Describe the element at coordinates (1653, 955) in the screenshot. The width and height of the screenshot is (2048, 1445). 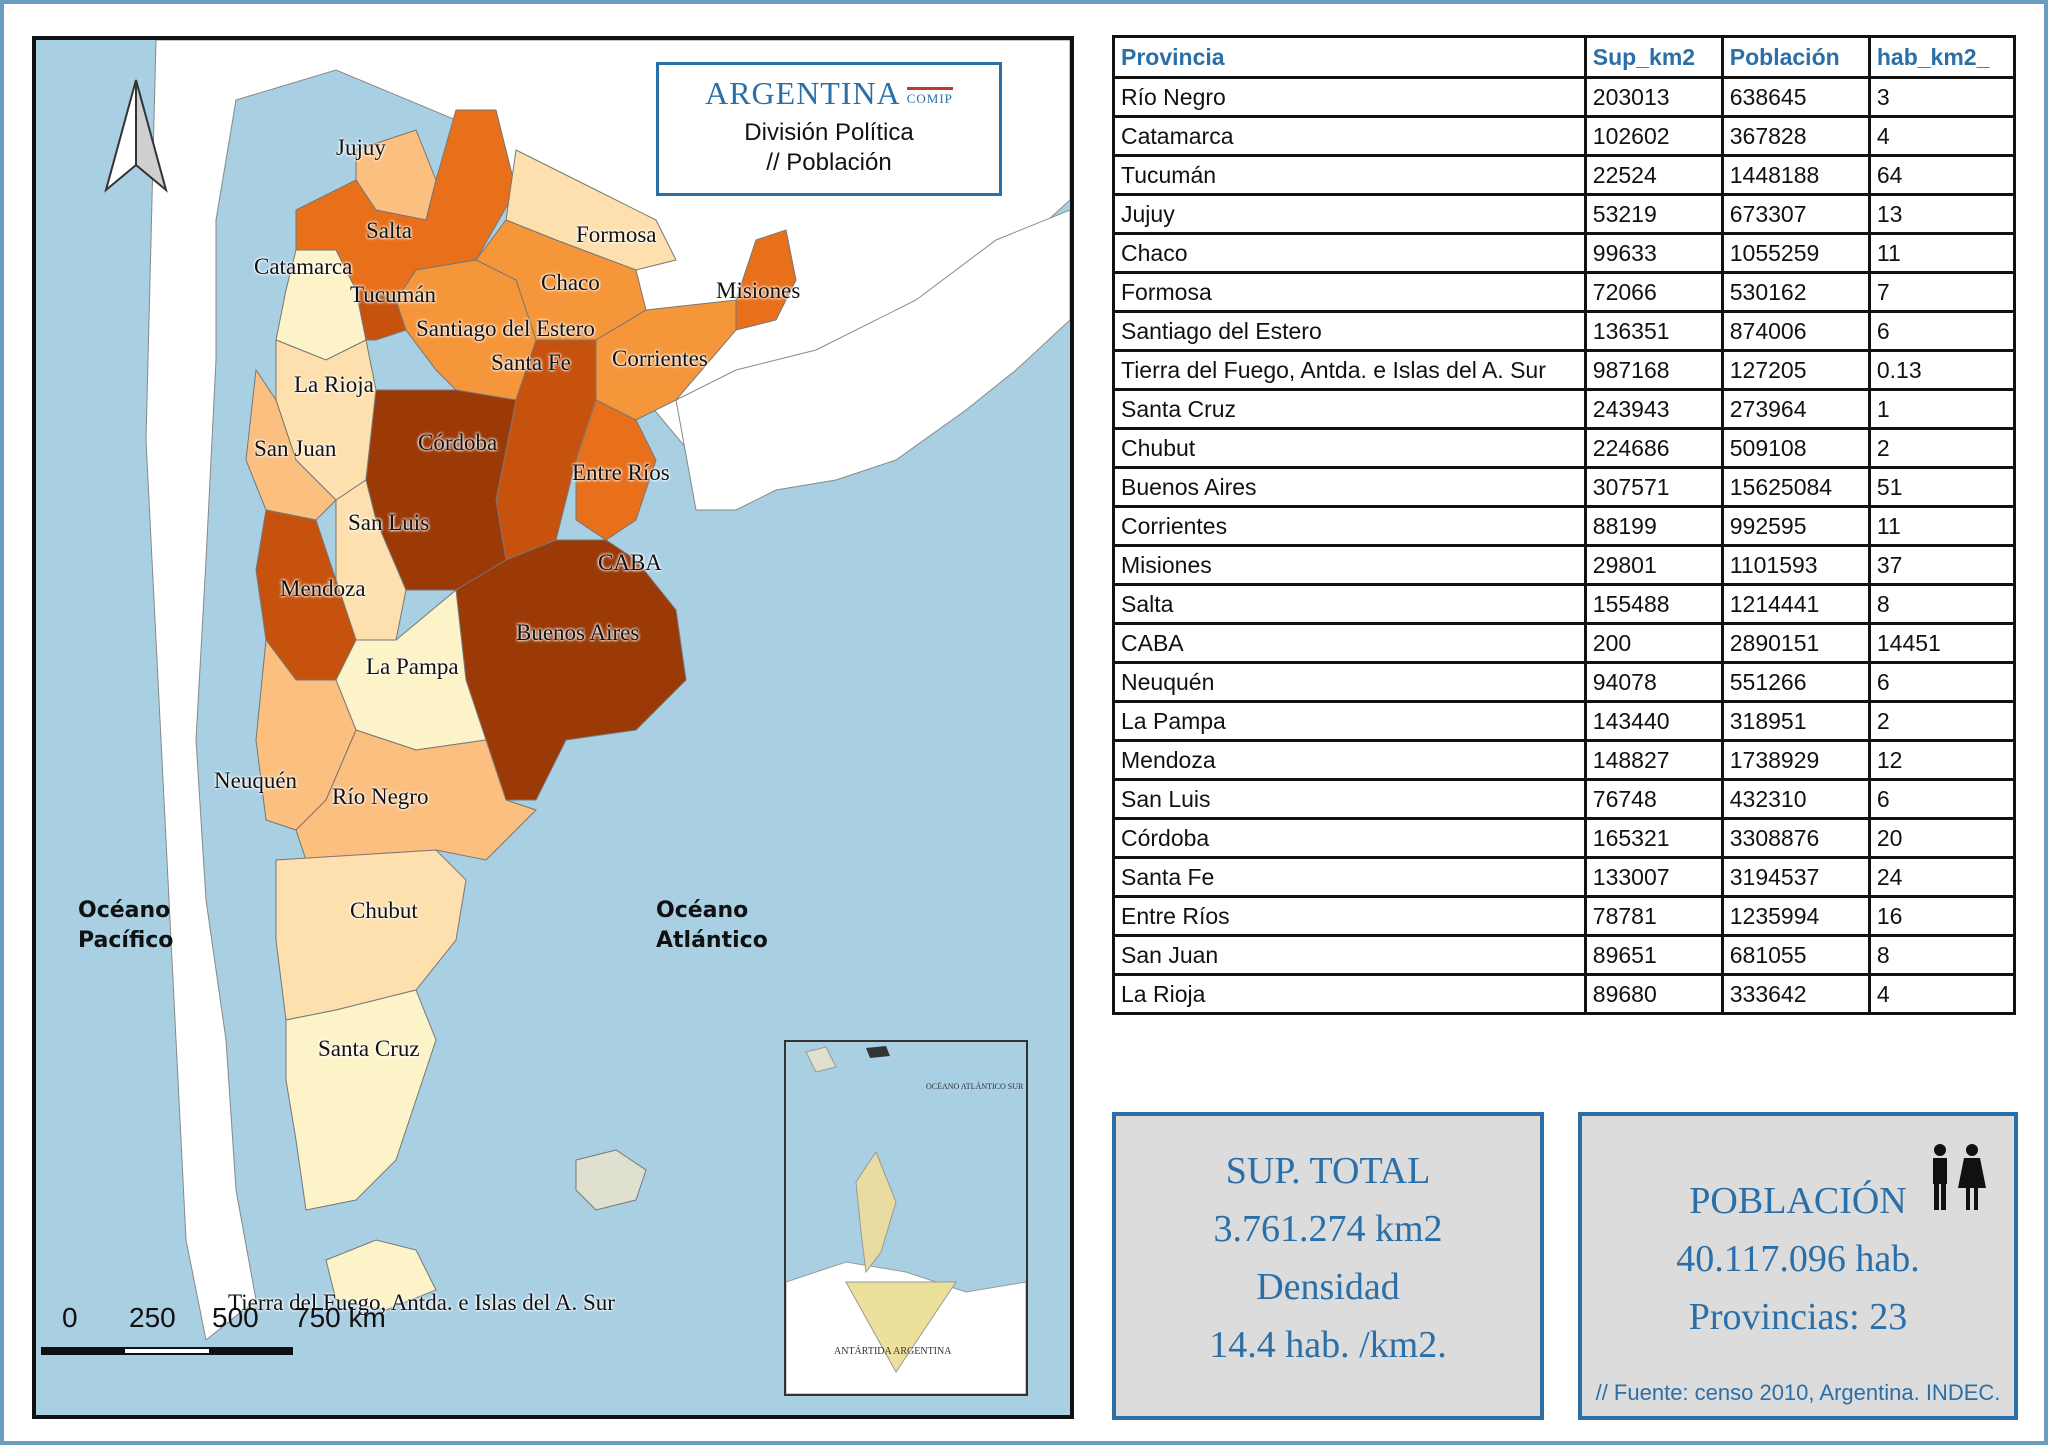
I see `table-cell: 89651` at that location.